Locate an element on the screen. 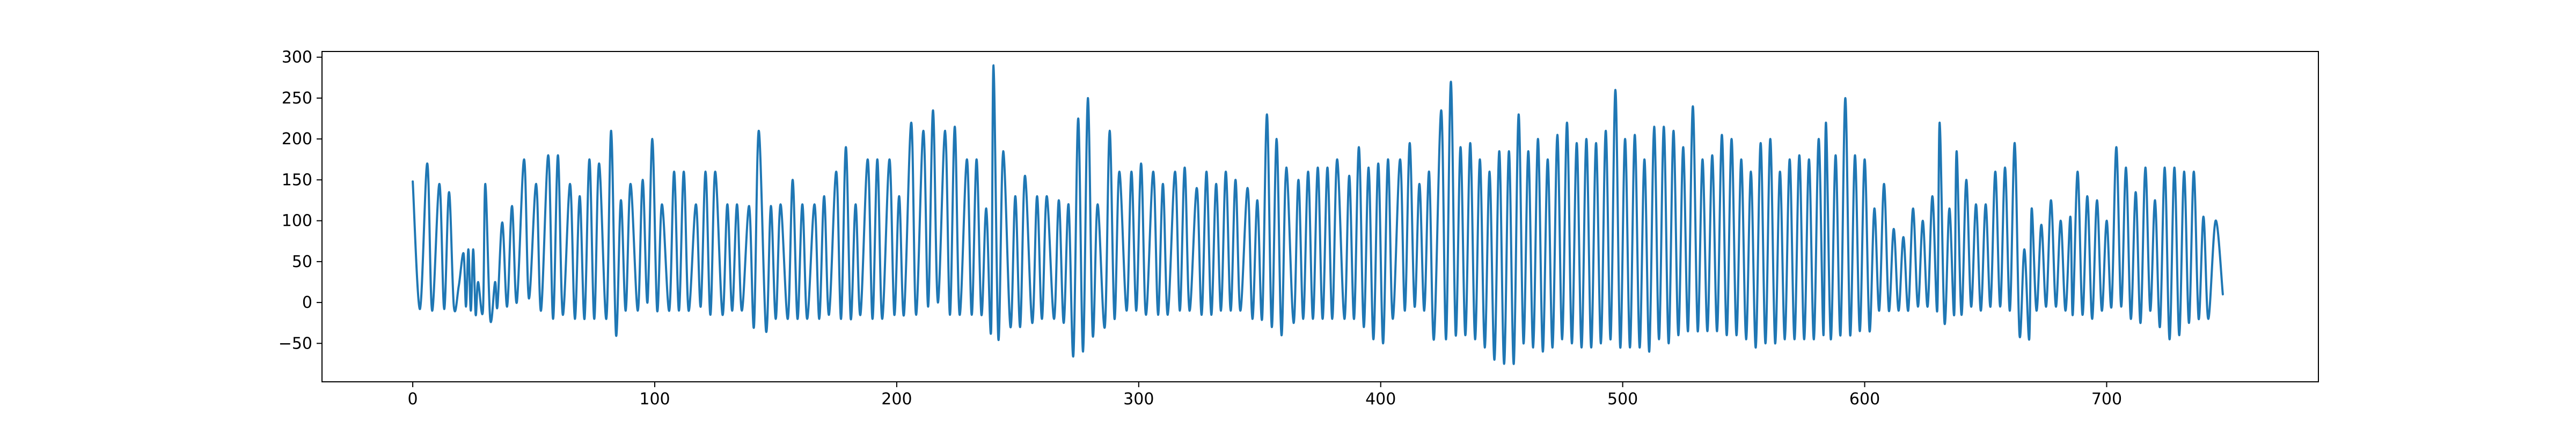 The height and width of the screenshot is (429, 2576). y-tick-label: 300 is located at coordinates (297, 57).